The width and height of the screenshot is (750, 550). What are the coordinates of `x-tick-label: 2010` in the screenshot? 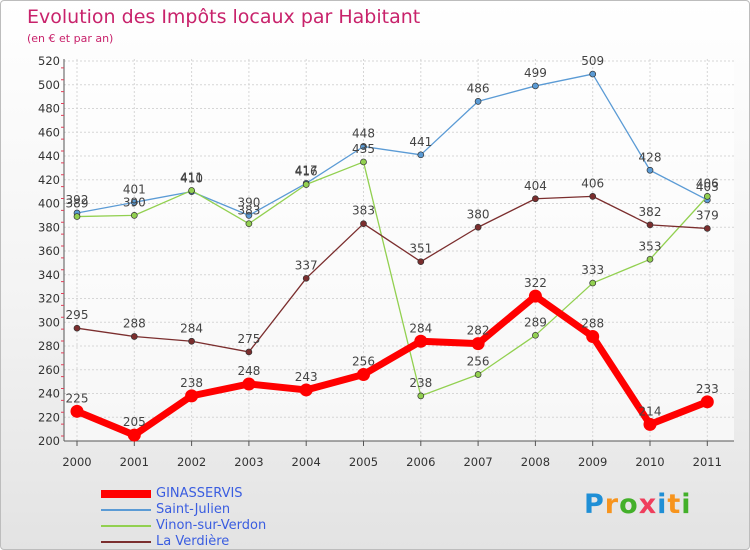 It's located at (649, 462).